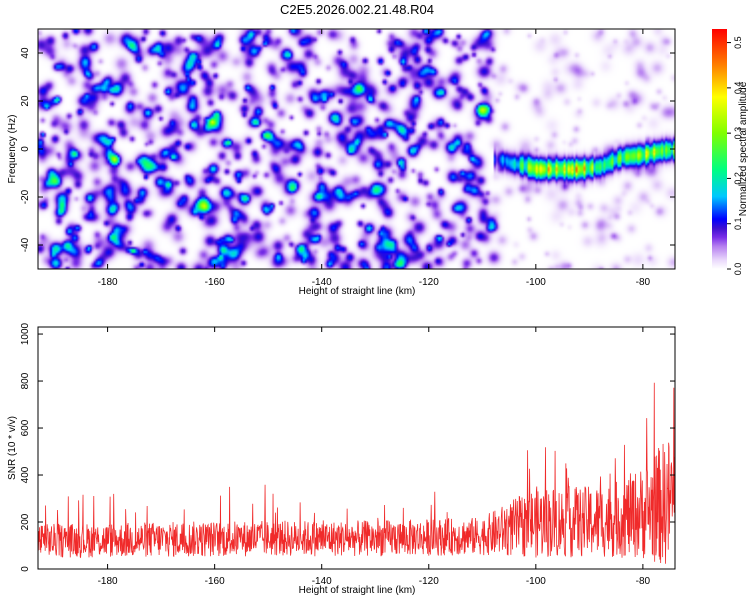 Image resolution: width=750 pixels, height=600 pixels. What do you see at coordinates (357, 291) in the screenshot?
I see `spectrogram-x-label: Height of straight line (km)` at bounding box center [357, 291].